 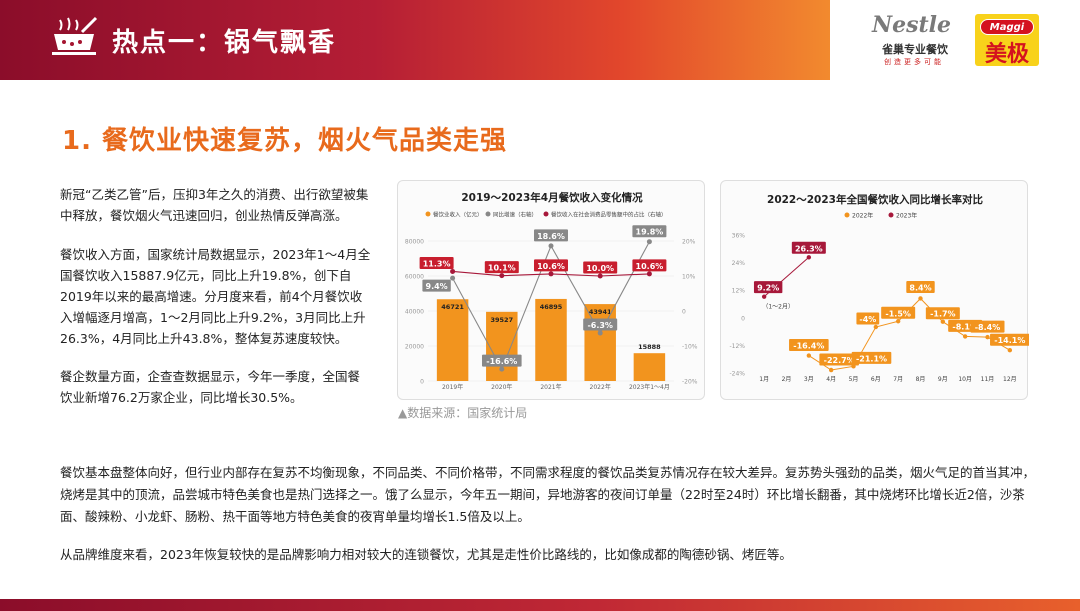 I want to click on growth-label: 19.8%, so click(x=650, y=232).